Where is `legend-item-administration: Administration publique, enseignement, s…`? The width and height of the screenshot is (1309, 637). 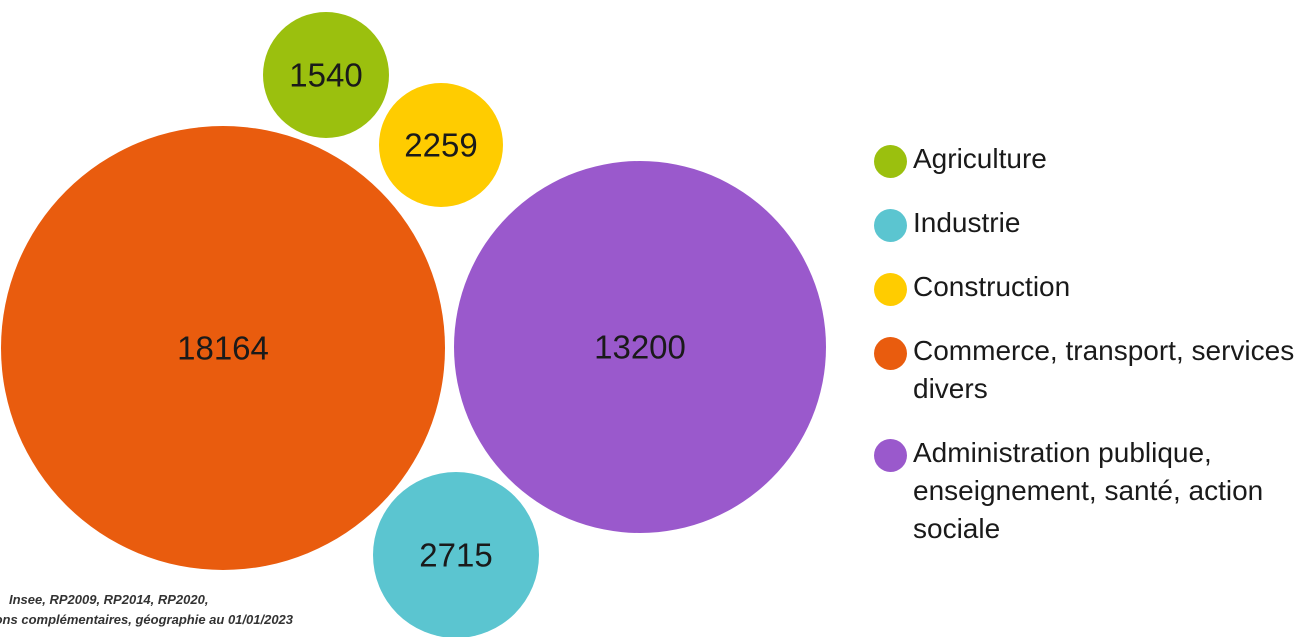
legend-item-administration: Administration publique, enseignement, s… is located at coordinates (1089, 491).